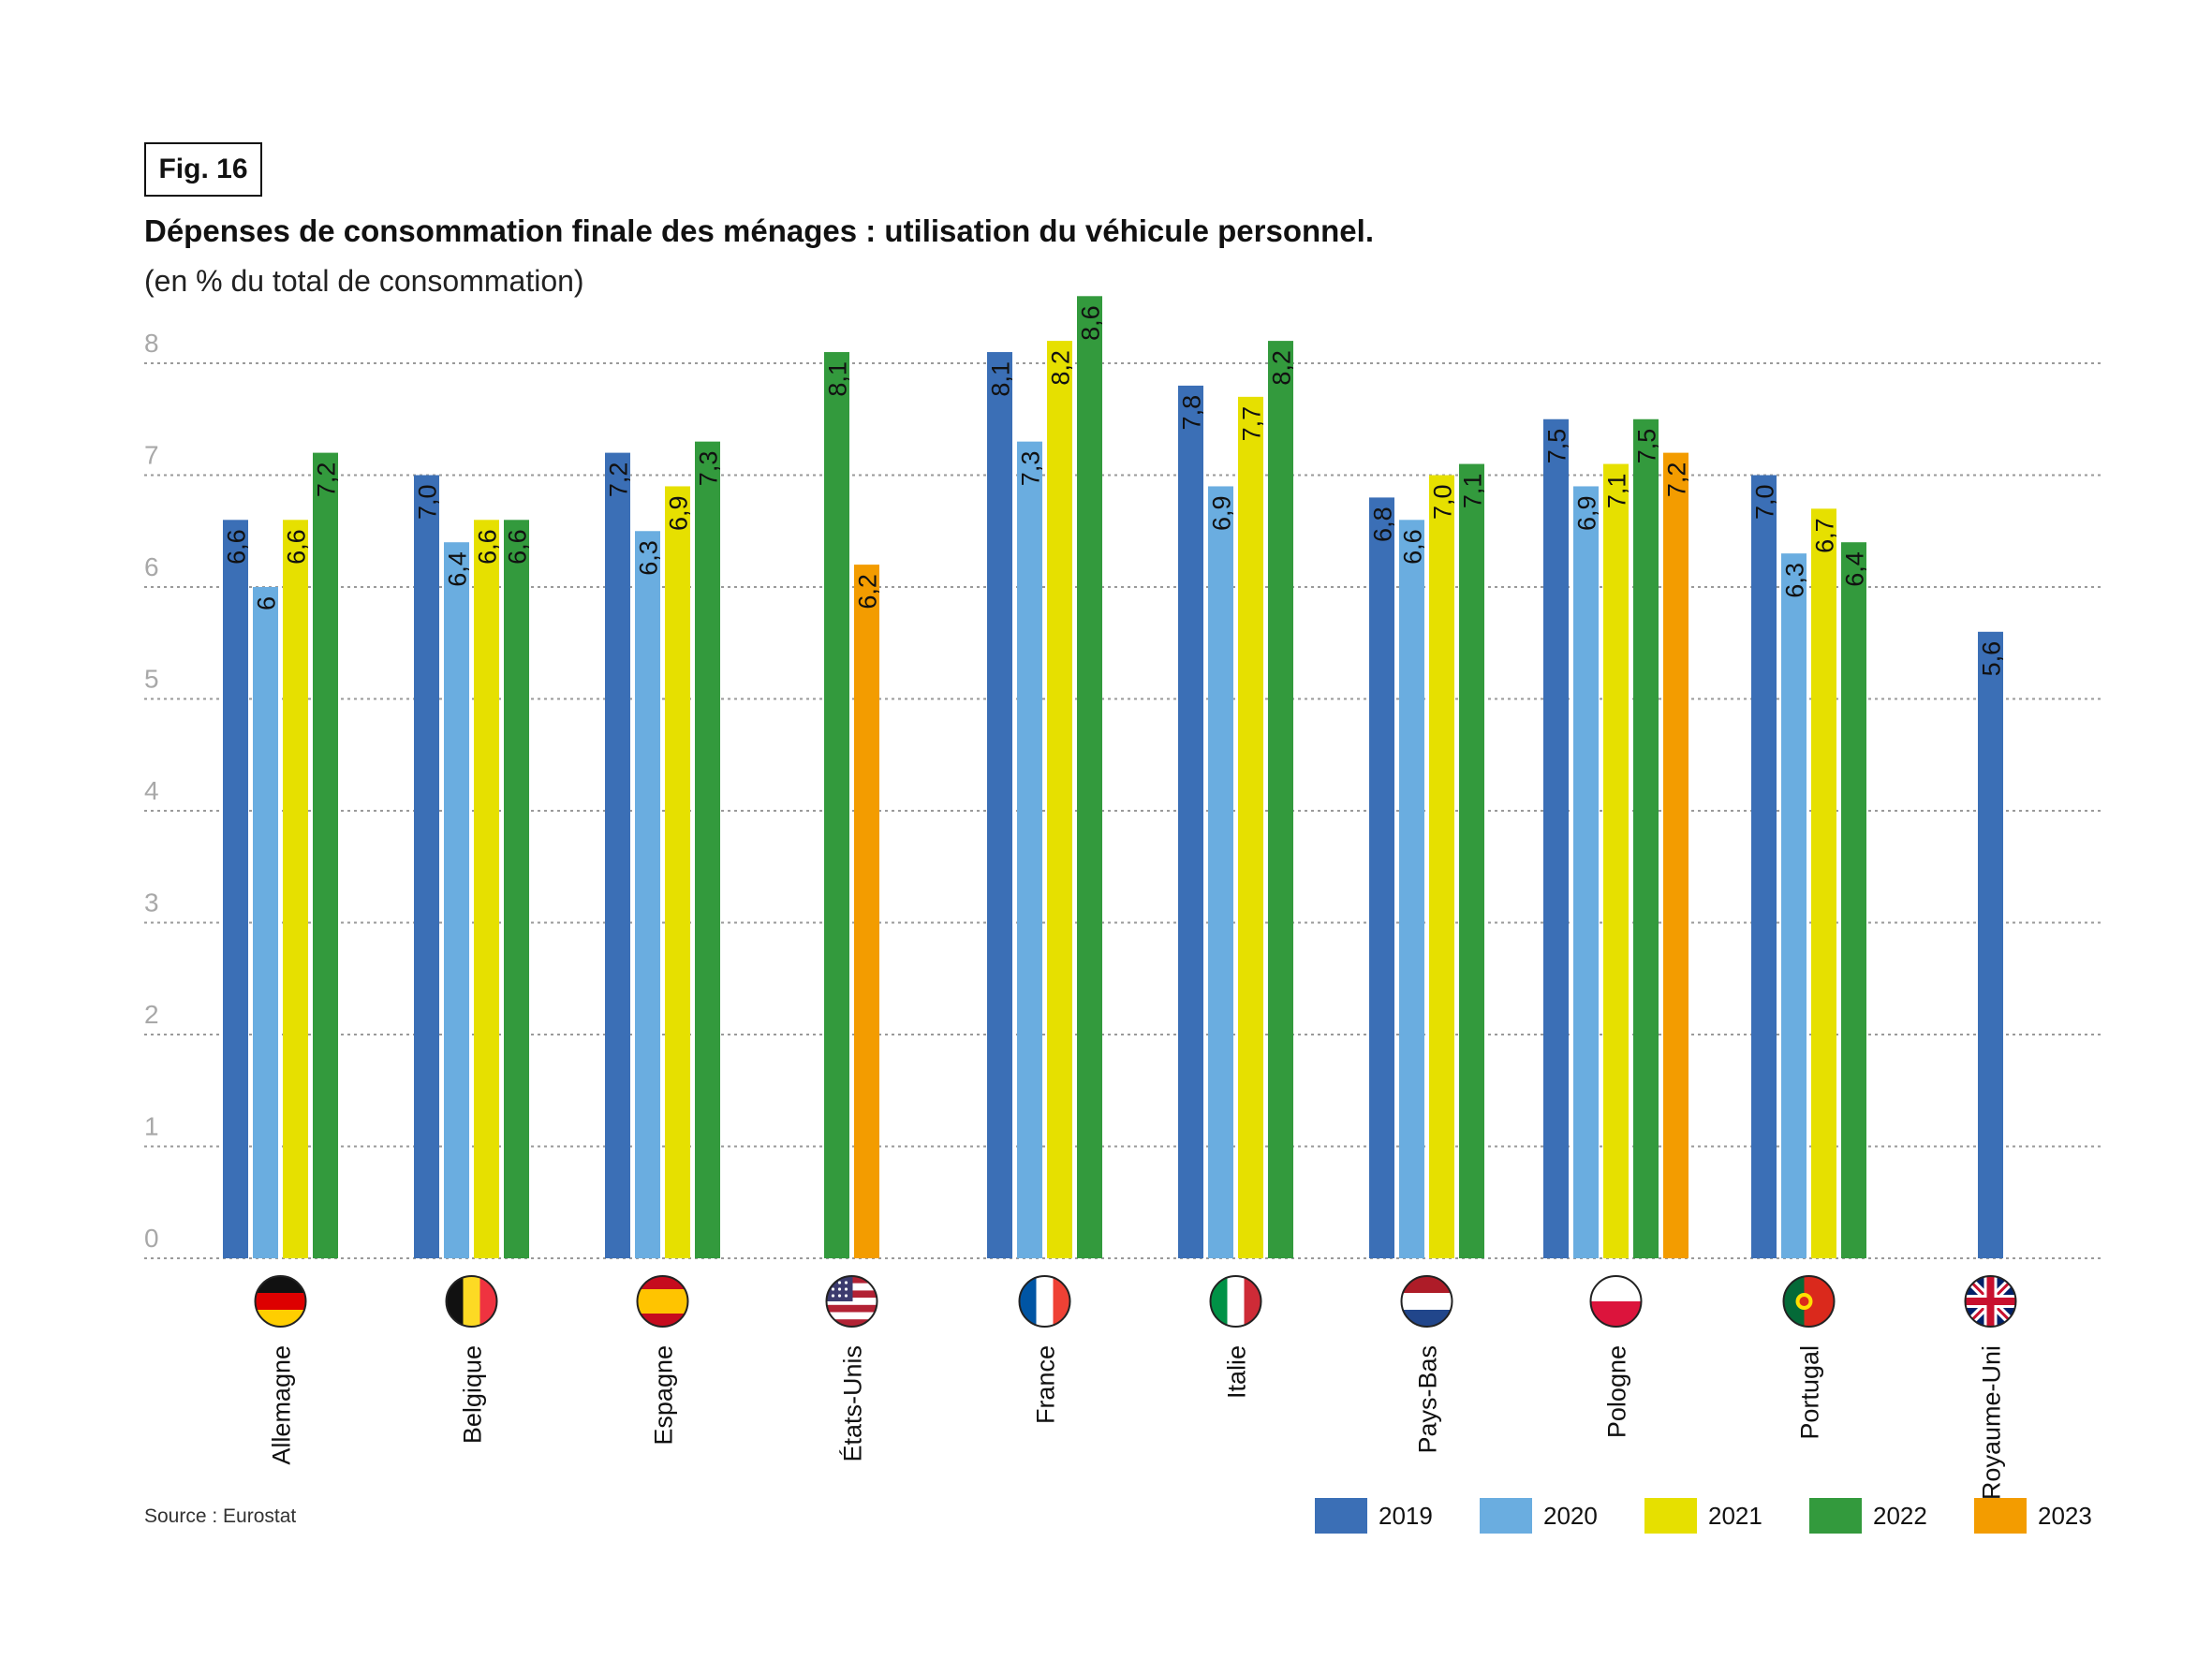 The image size is (2212, 1659). What do you see at coordinates (1670, 1516) in the screenshot?
I see `legend-swatch-2021` at bounding box center [1670, 1516].